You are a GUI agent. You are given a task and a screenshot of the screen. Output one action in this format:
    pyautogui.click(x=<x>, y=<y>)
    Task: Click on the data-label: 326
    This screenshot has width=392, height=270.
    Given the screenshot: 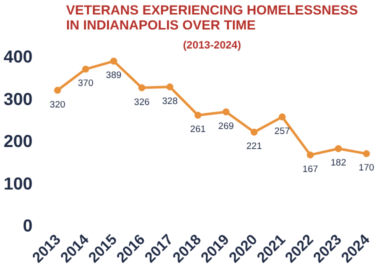 What is the action you would take?
    pyautogui.click(x=142, y=101)
    